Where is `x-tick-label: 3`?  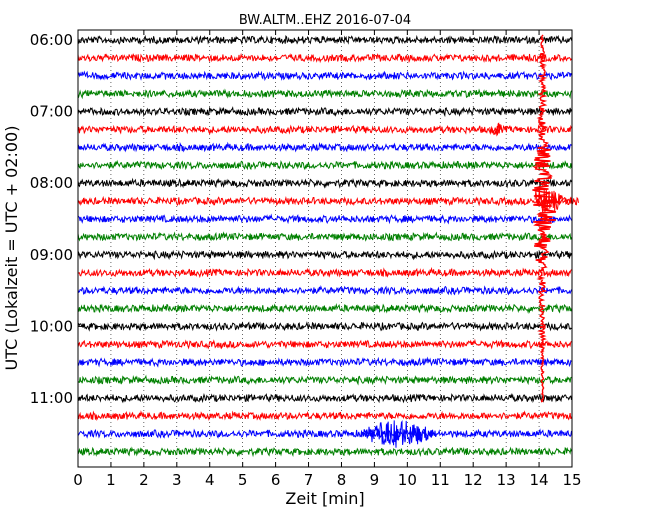 x-tick-label: 3 is located at coordinates (177, 480).